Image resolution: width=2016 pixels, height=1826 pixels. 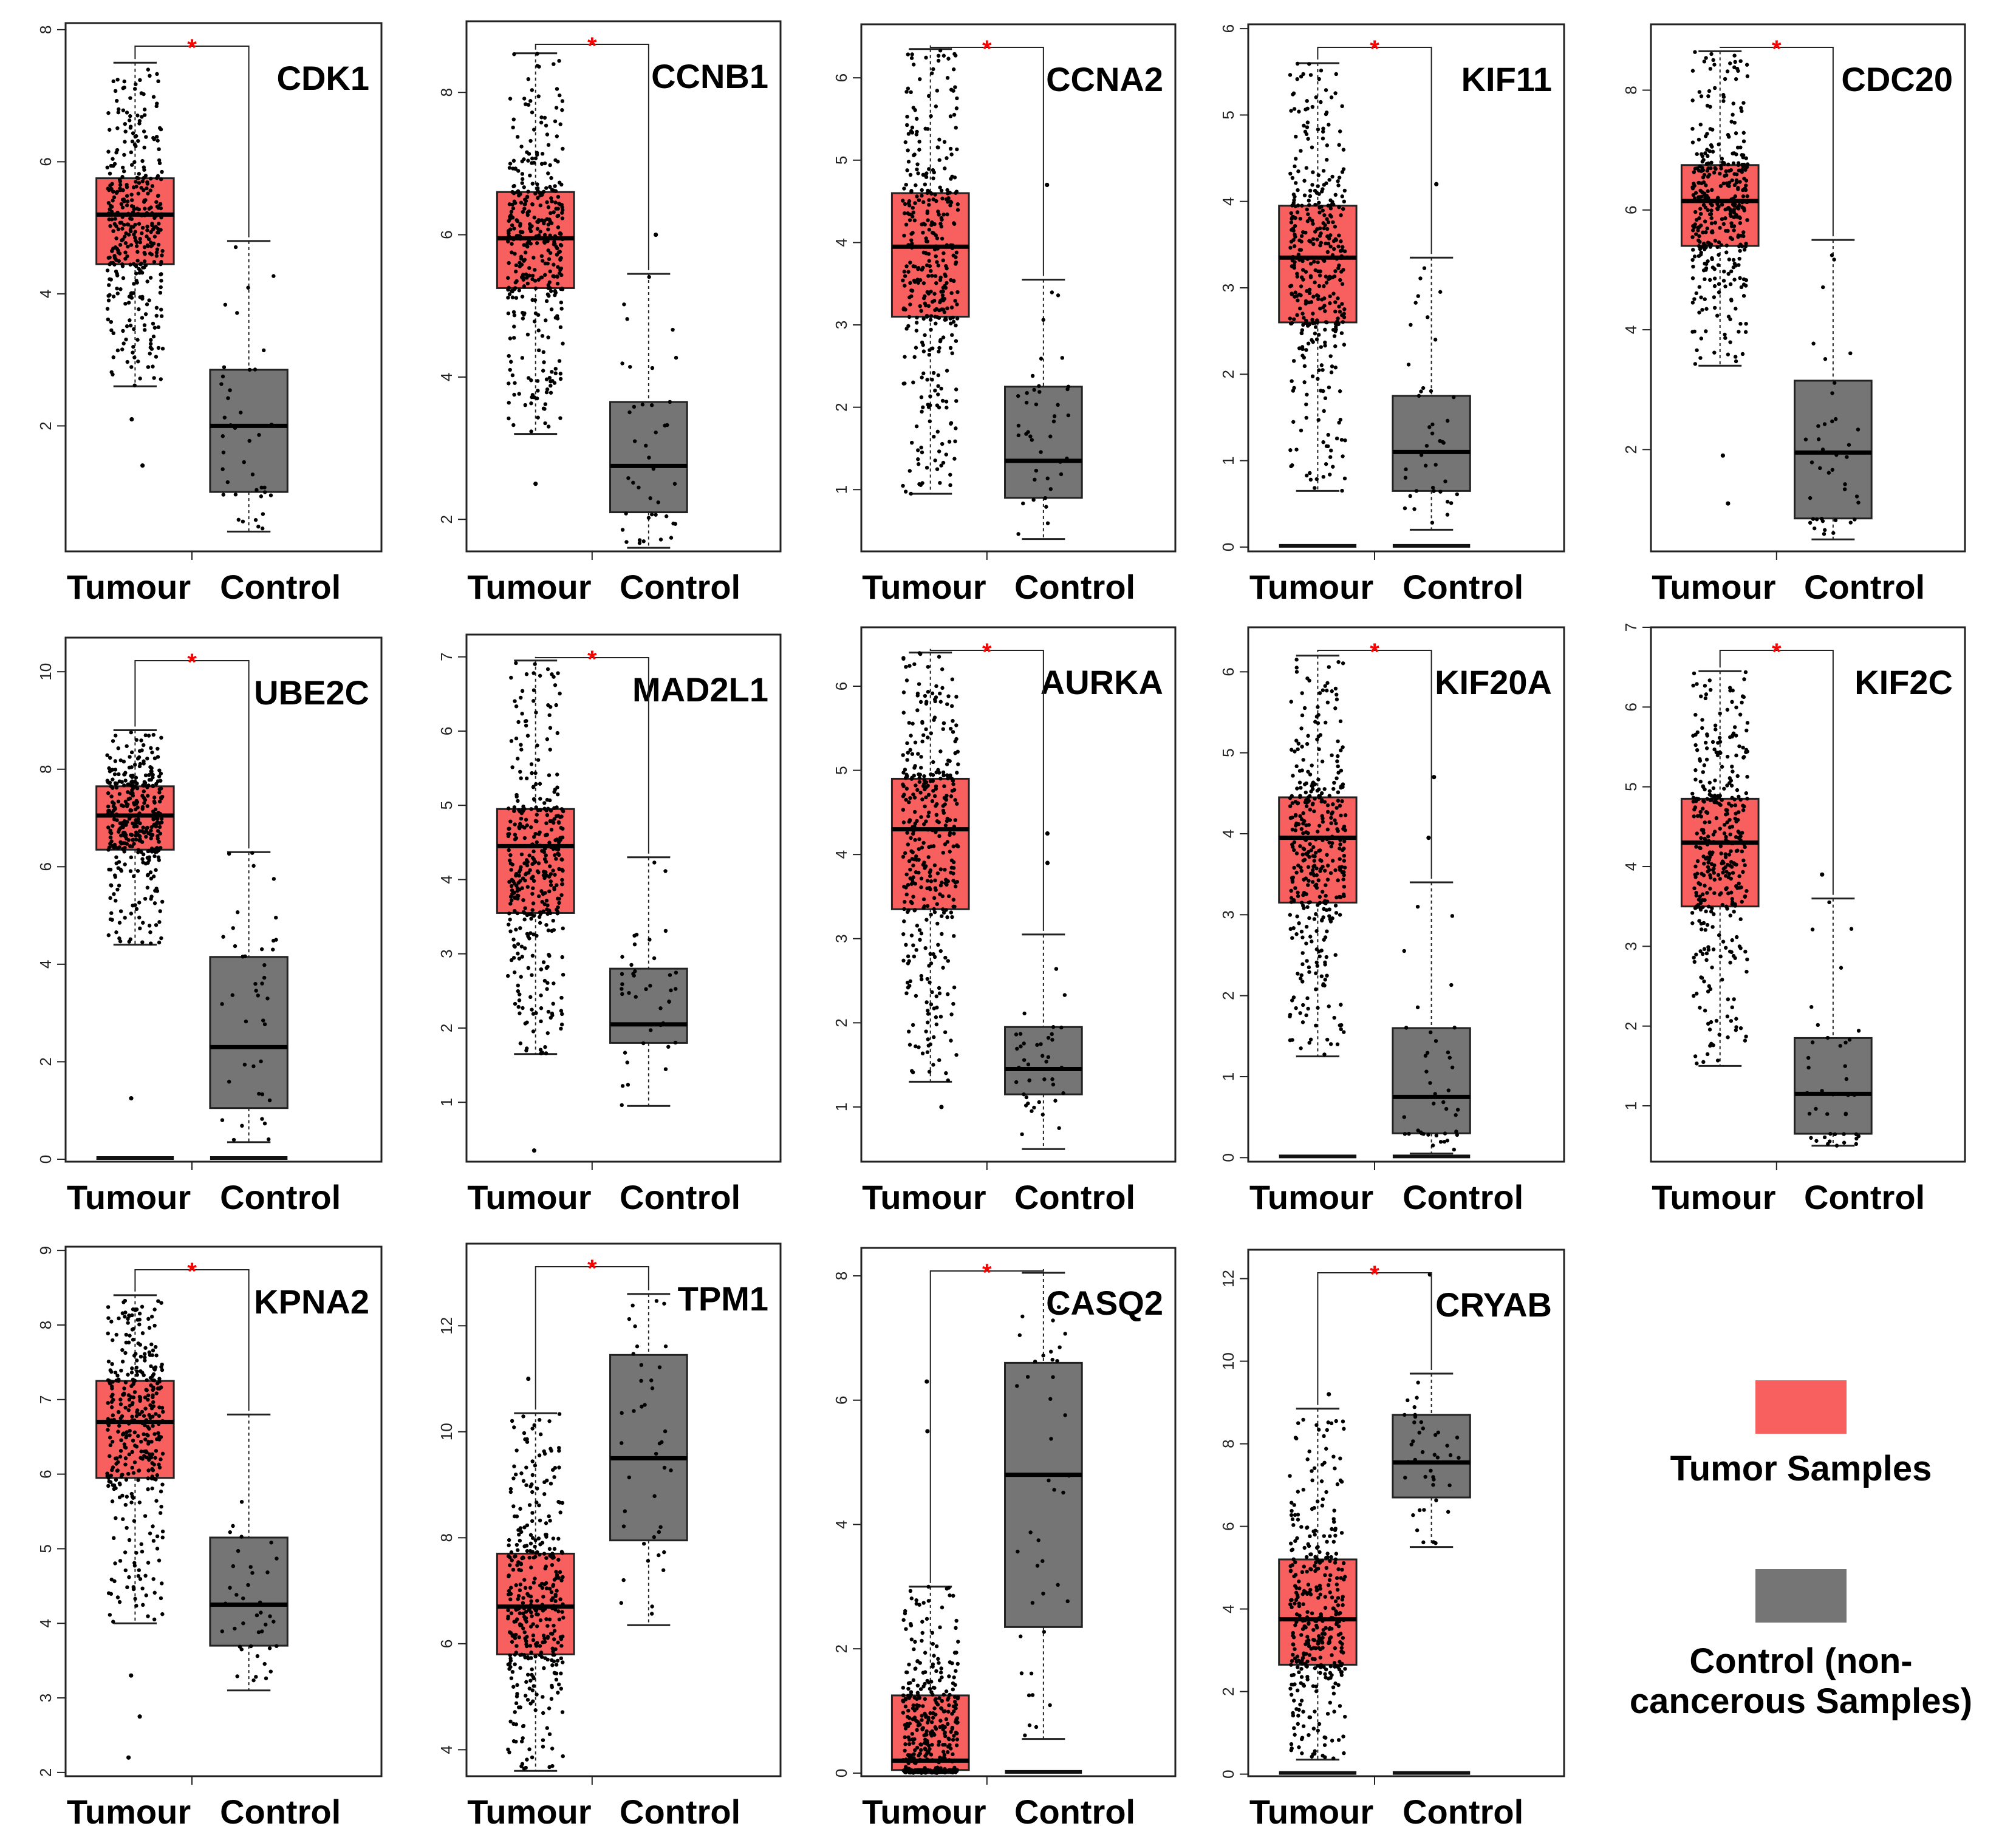 I want to click on panel-title: CDK1, so click(x=323, y=78).